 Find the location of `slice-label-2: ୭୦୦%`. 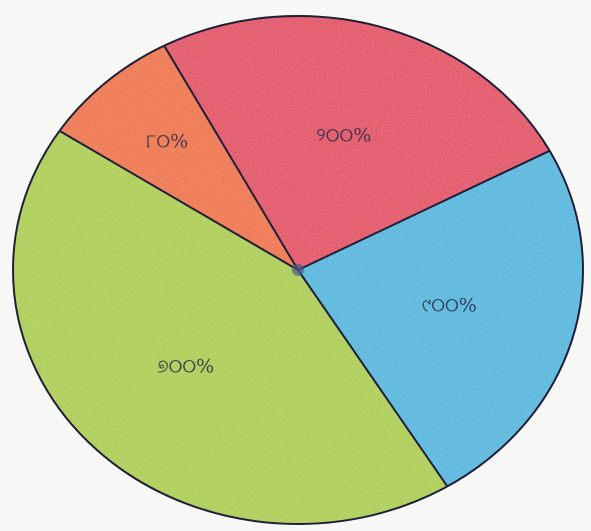

slice-label-2: ୭୦୦% is located at coordinates (185, 366).